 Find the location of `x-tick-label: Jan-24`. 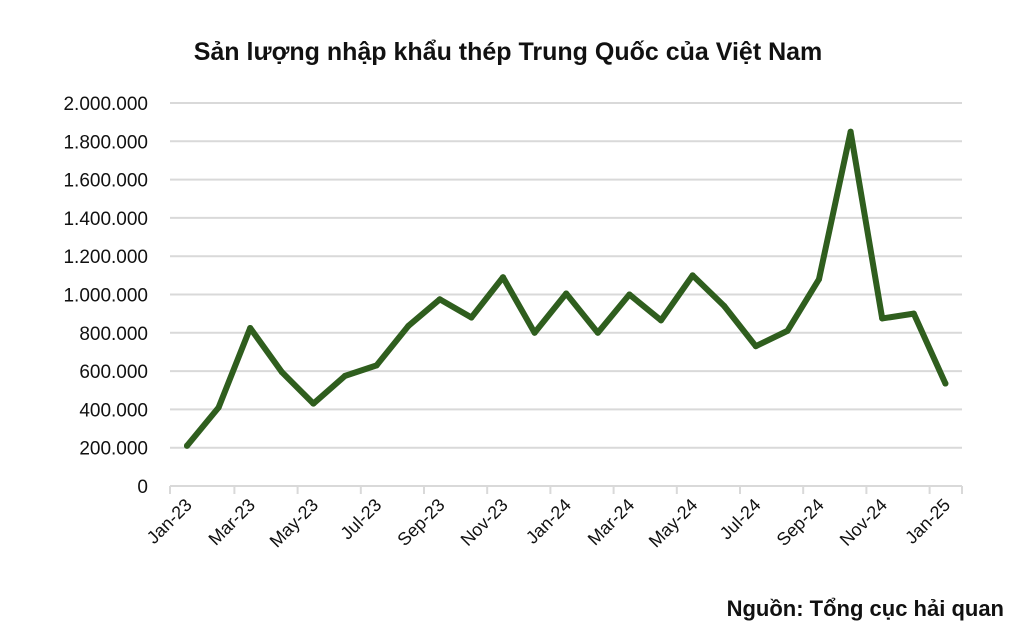

x-tick-label: Jan-24 is located at coordinates (548, 521).